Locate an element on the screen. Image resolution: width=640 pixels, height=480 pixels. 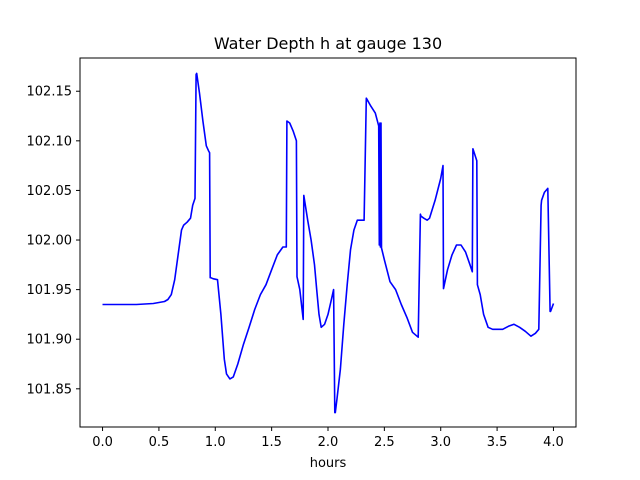
x-tick-label: 2.5 is located at coordinates (384, 442).